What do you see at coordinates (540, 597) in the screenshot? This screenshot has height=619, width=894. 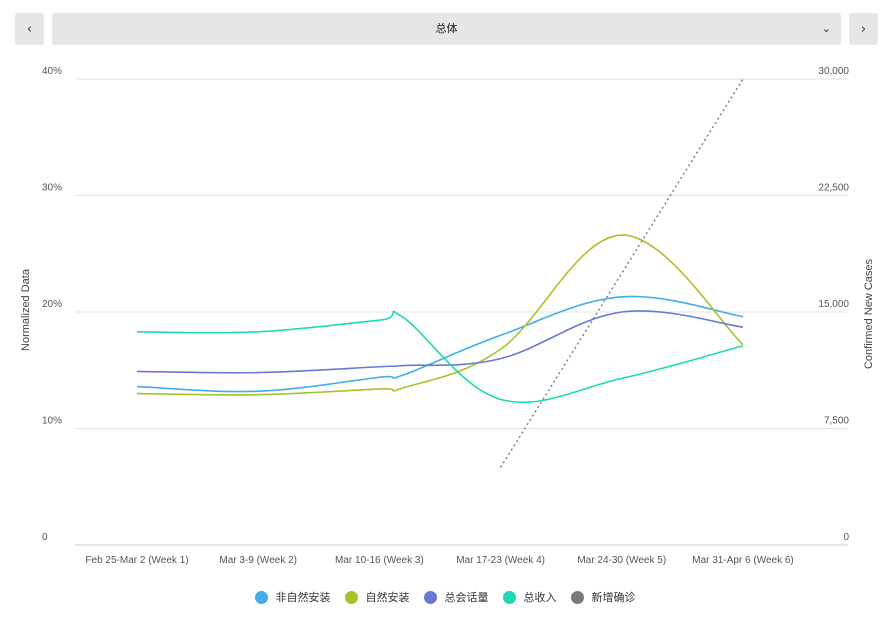 I see `legend-label: 总收入` at bounding box center [540, 597].